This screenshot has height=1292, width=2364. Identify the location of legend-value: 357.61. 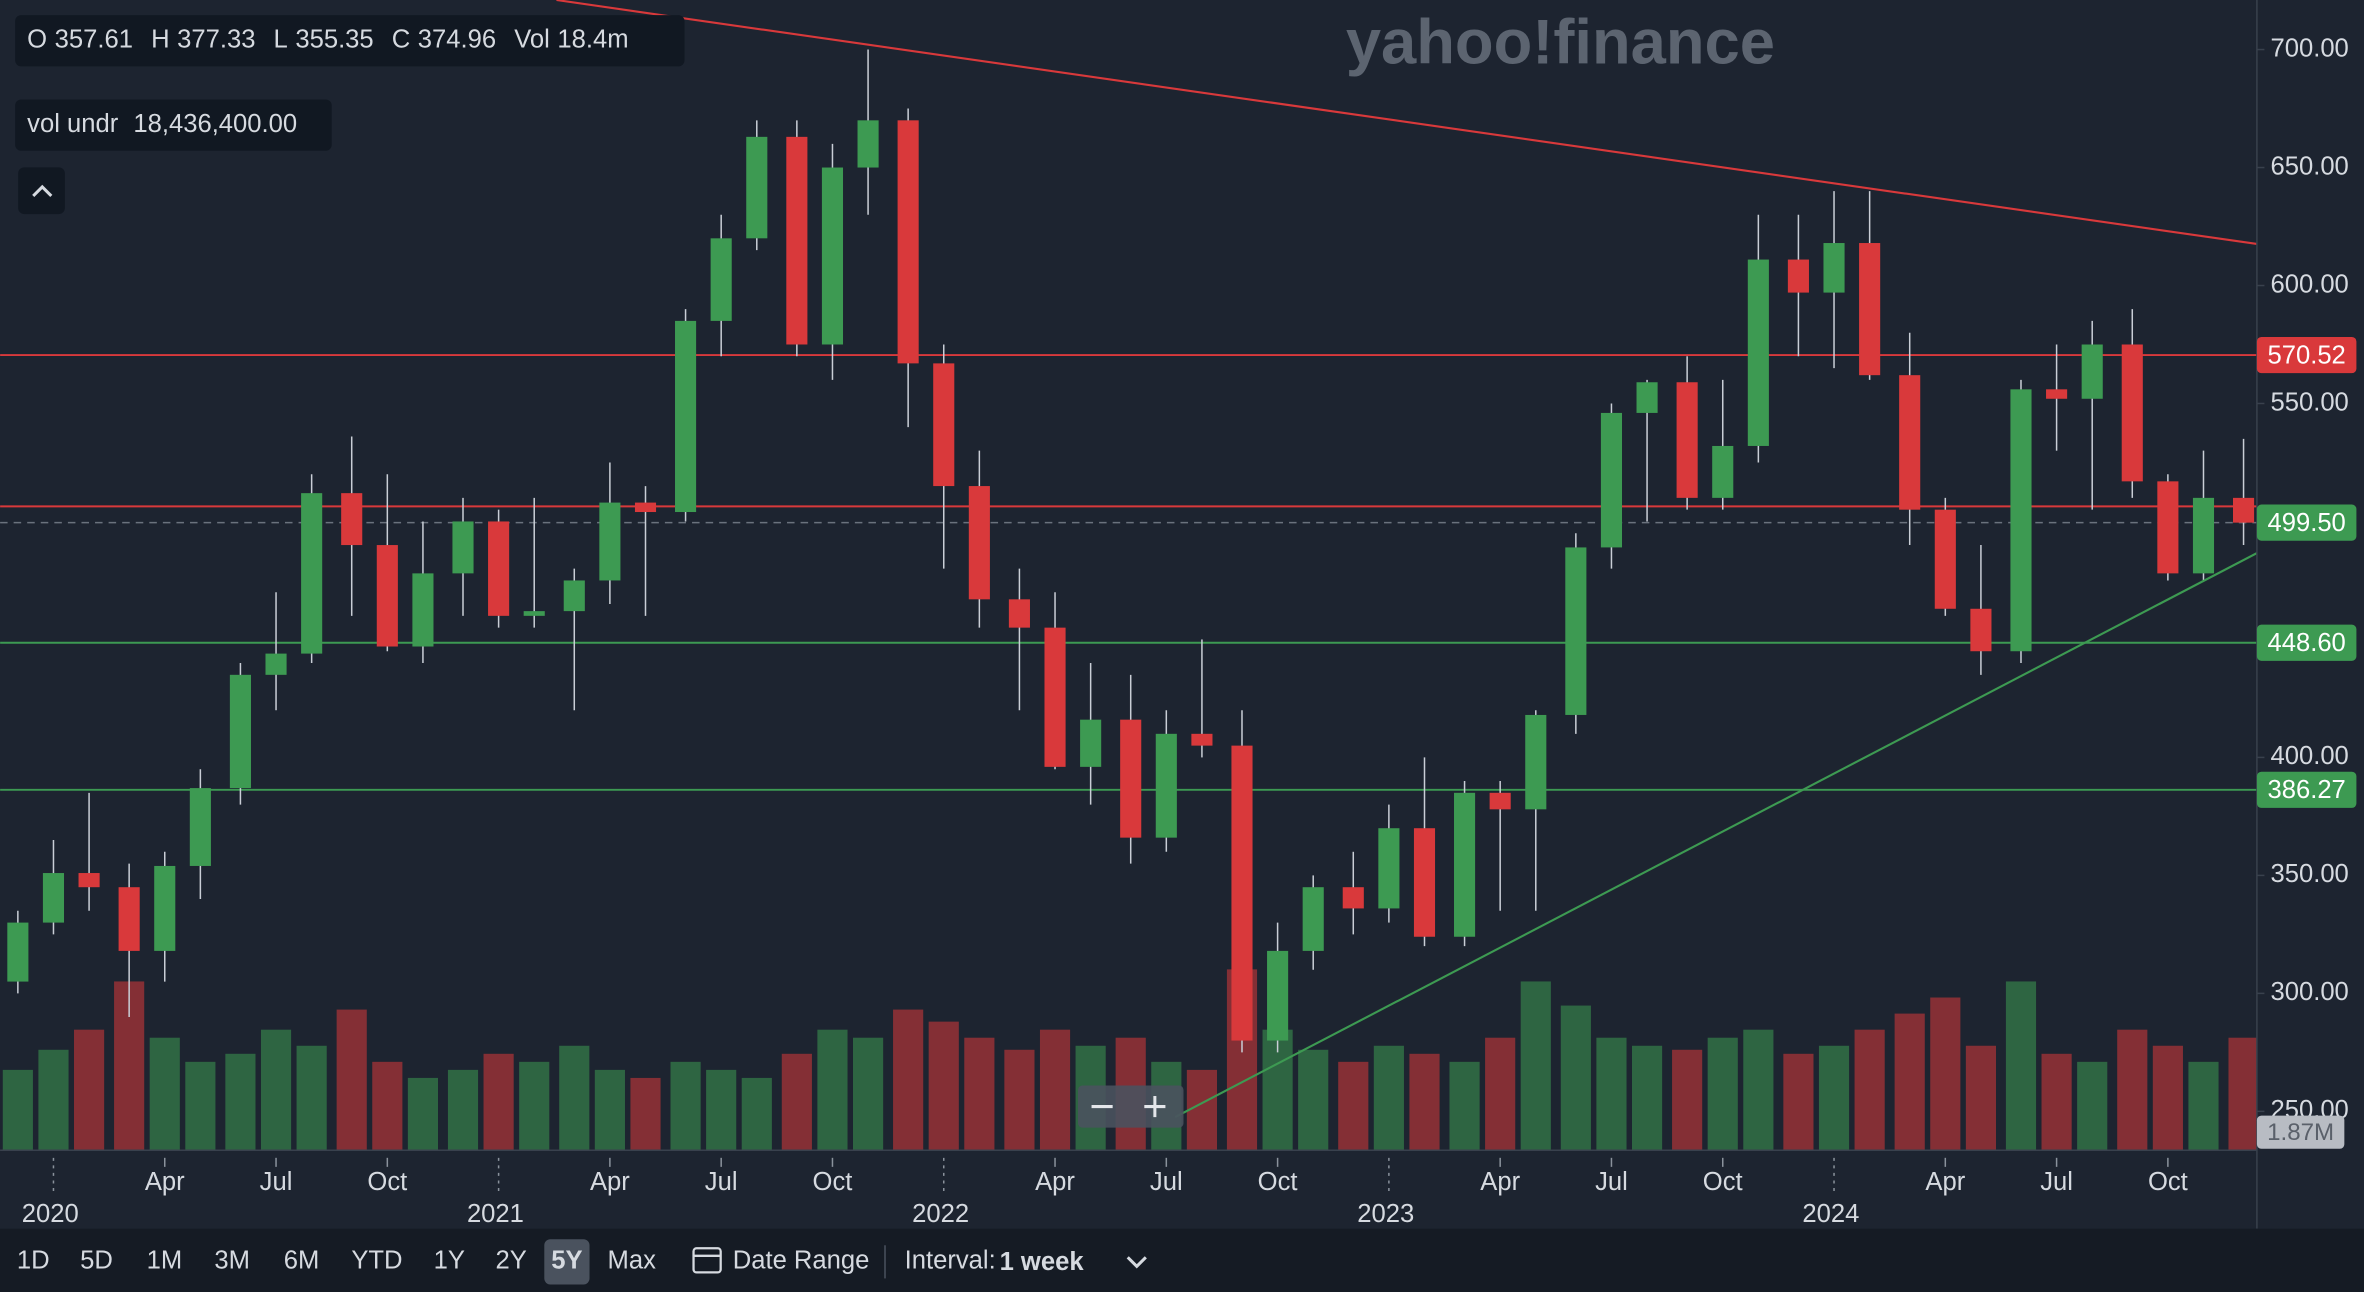
(94, 39).